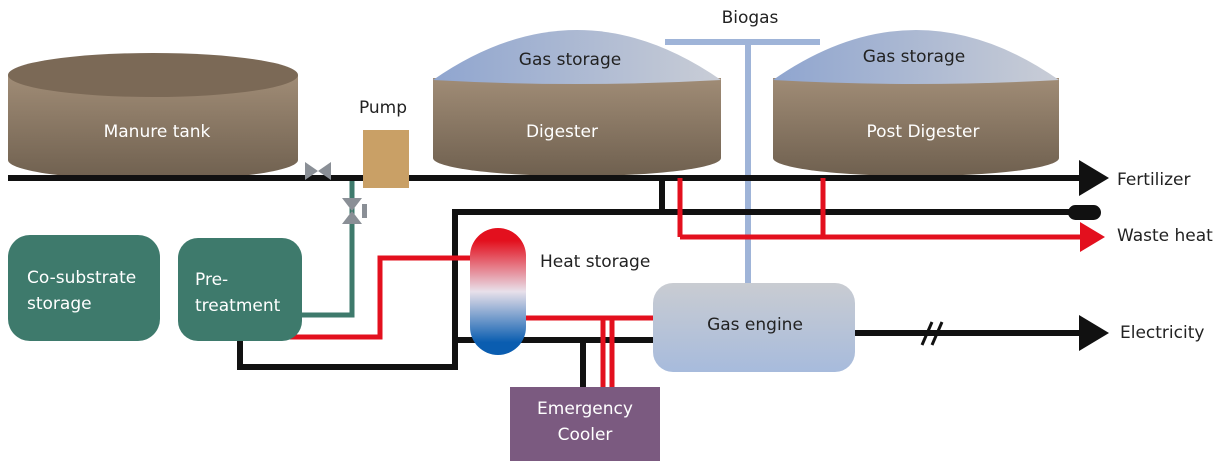  What do you see at coordinates (59, 304) in the screenshot?
I see `label: storage` at bounding box center [59, 304].